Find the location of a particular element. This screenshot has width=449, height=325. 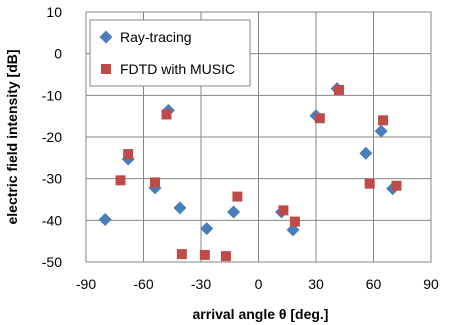

legend-diamond-marker is located at coordinates (106, 37).